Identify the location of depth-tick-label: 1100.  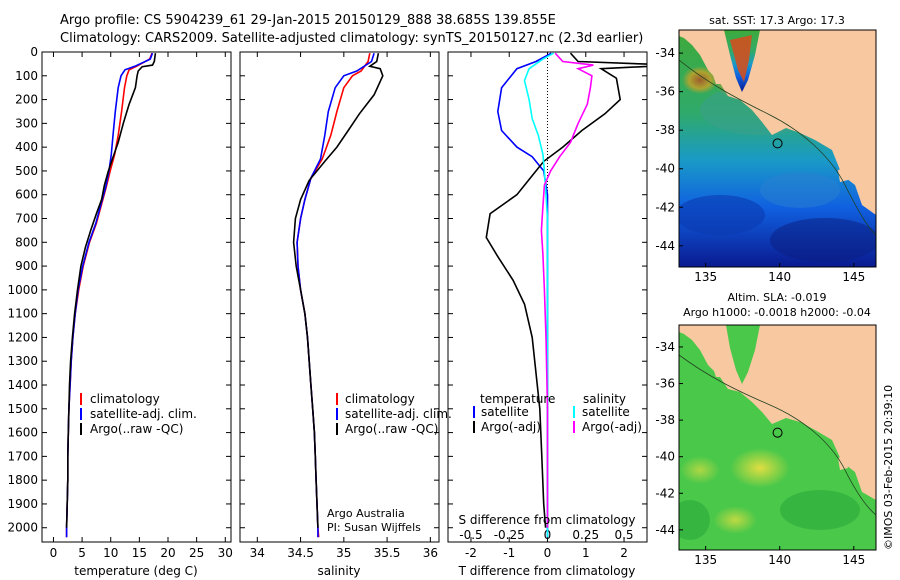
(22, 314).